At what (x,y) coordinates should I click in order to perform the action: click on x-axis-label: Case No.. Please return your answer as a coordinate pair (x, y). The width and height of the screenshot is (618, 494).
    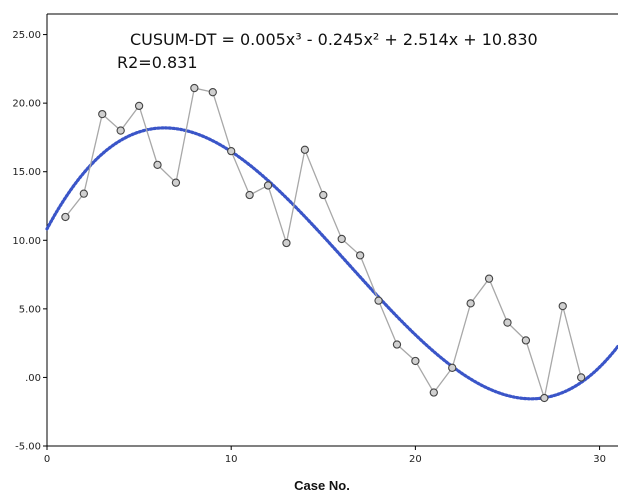
    Looking at the image, I should click on (322, 485).